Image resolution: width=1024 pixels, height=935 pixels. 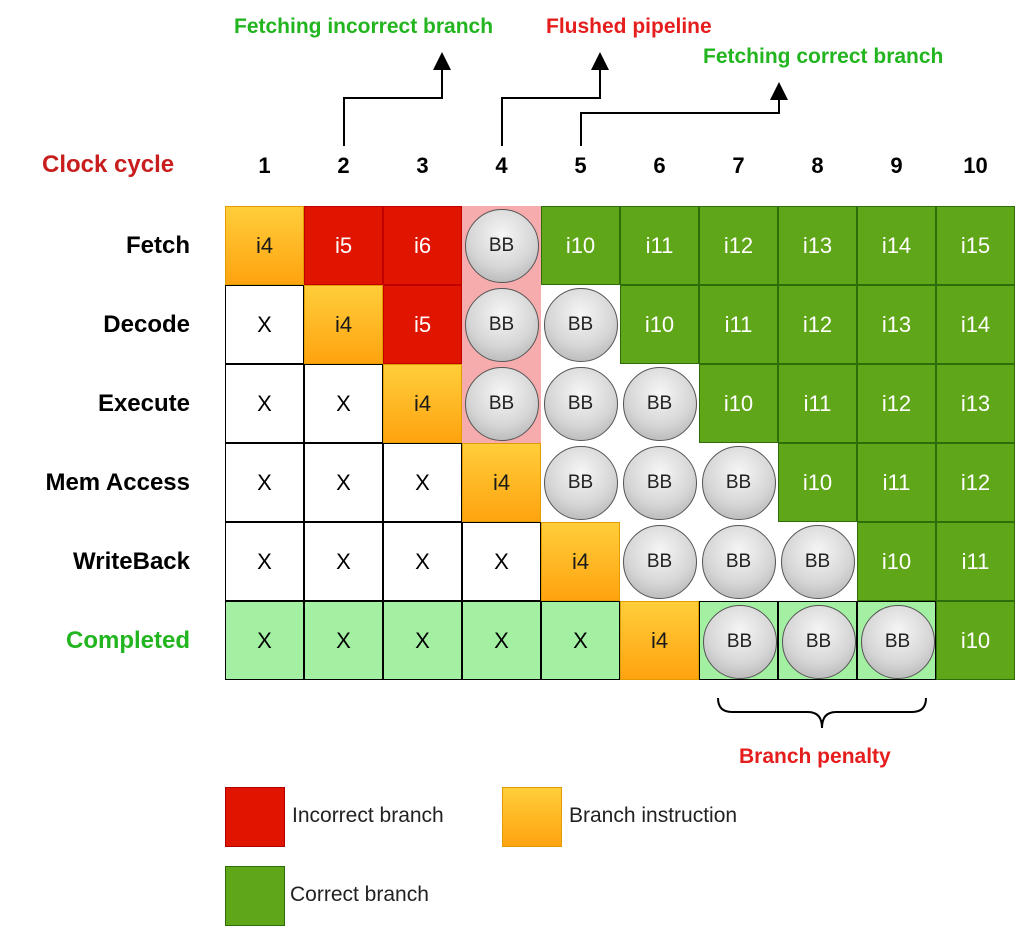 What do you see at coordinates (653, 815) in the screenshot?
I see `legend-label-branch-instruction: Branch instruction` at bounding box center [653, 815].